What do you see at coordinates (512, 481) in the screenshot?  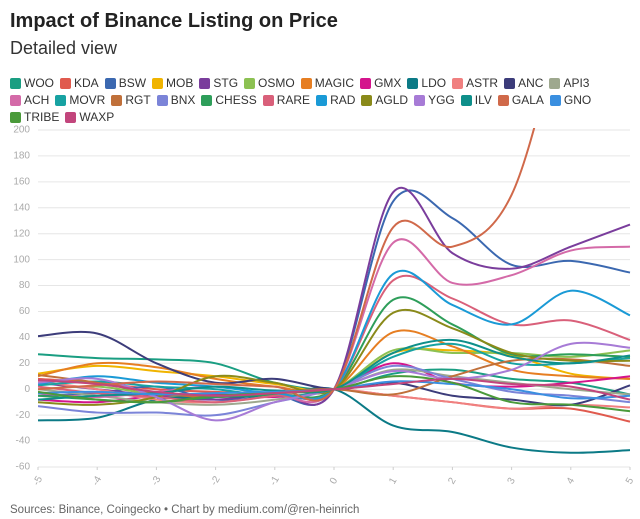 I see `x-tick-label: 3` at bounding box center [512, 481].